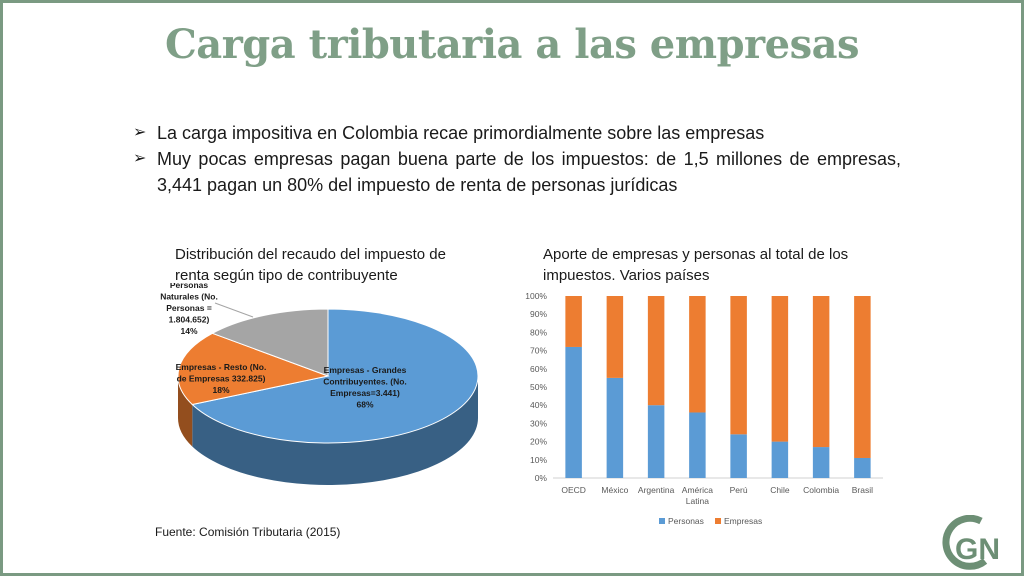 The height and width of the screenshot is (576, 1024). Describe the element at coordinates (538, 442) in the screenshot. I see `y-tick-label: 20%` at that location.